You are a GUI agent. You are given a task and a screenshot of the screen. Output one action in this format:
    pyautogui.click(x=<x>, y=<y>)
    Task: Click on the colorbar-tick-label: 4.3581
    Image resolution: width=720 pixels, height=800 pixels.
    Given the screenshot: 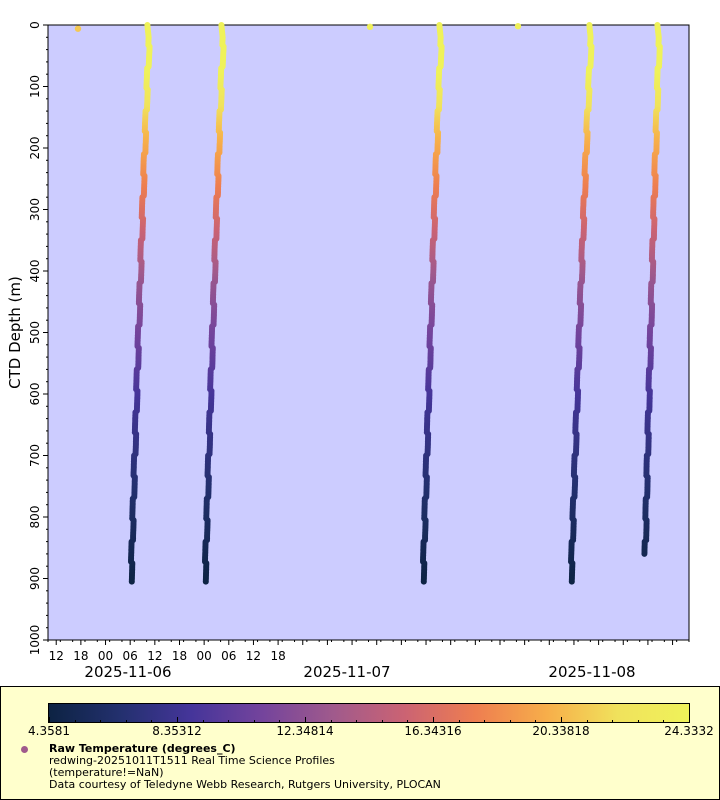 What is the action you would take?
    pyautogui.click(x=49, y=731)
    